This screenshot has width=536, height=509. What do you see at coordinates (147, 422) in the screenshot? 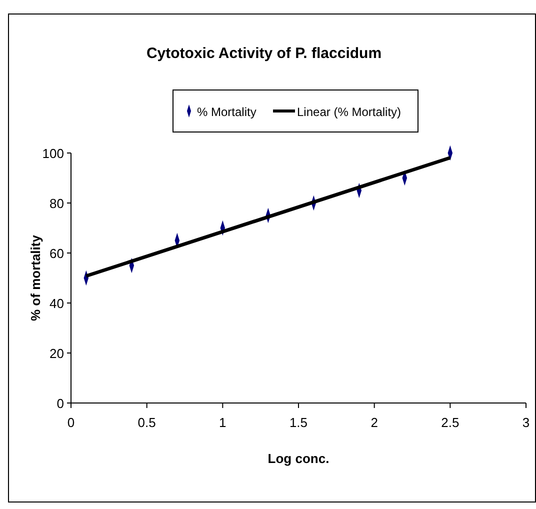
I see `x-tick-label: 0.5` at bounding box center [147, 422].